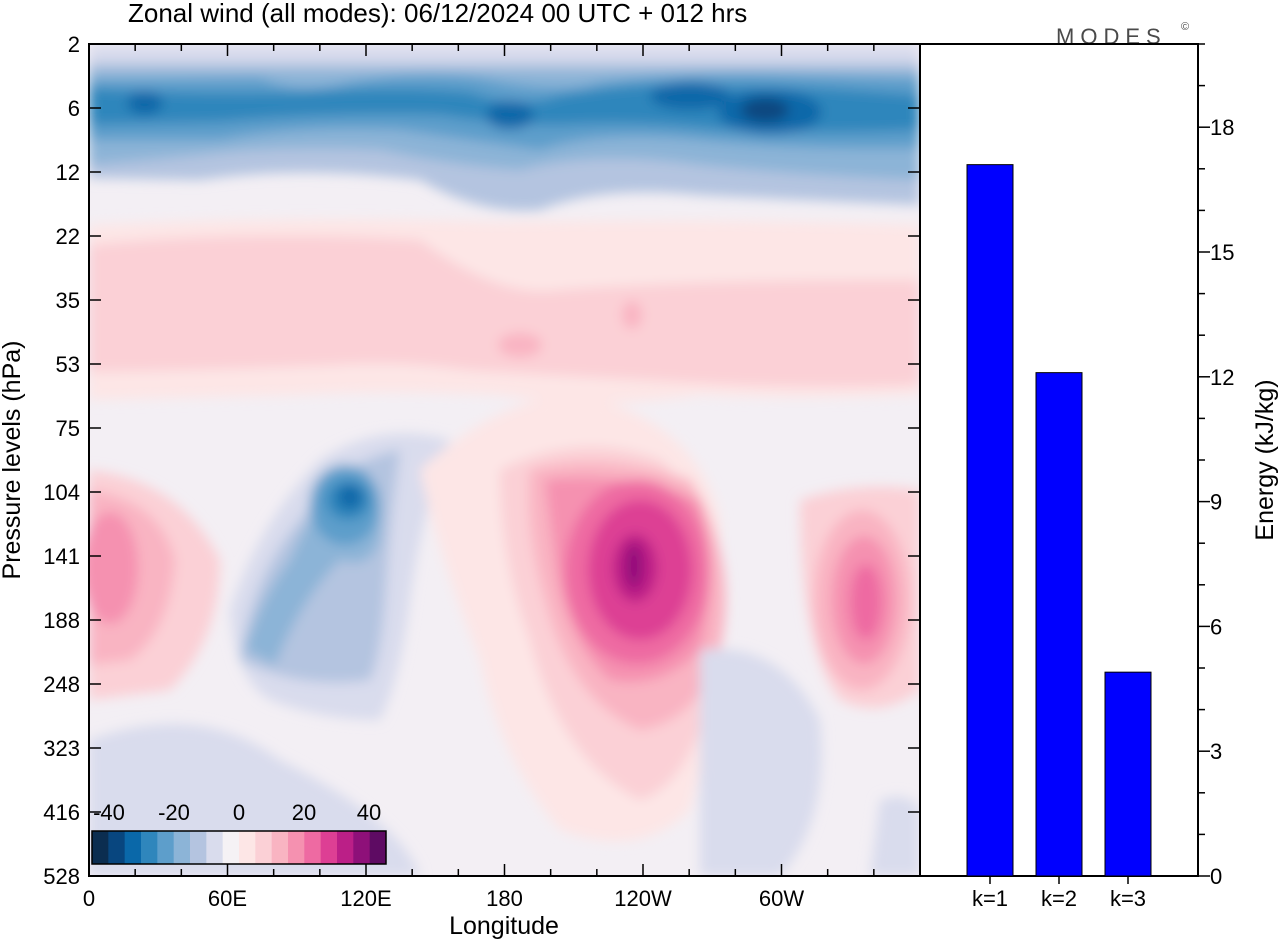  I want to click on x-axis-label: Longitude, so click(504, 926).